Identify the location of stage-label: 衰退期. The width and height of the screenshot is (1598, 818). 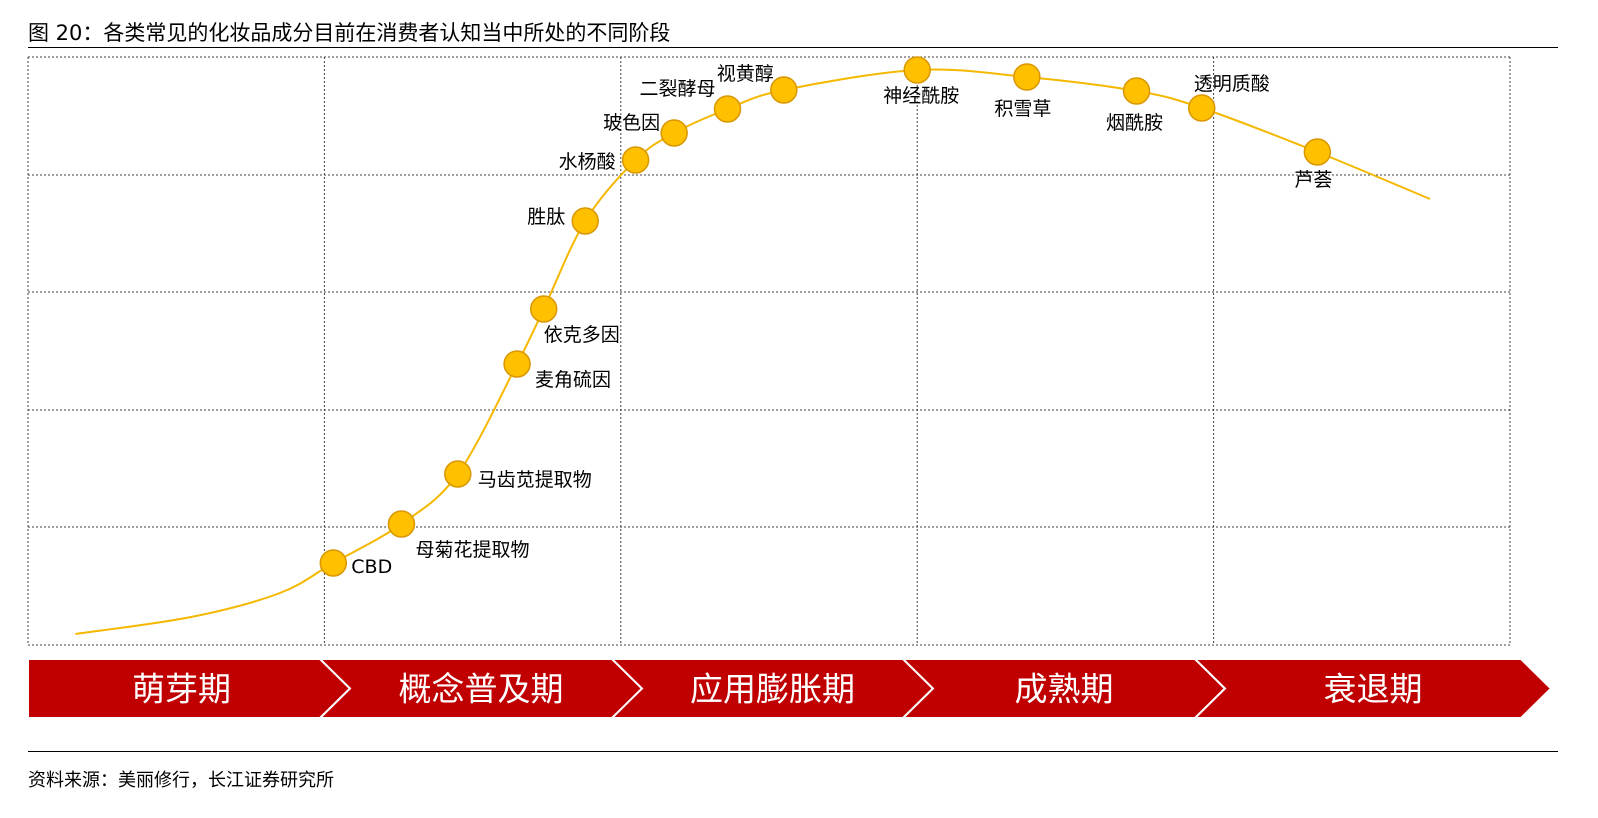
(1373, 689).